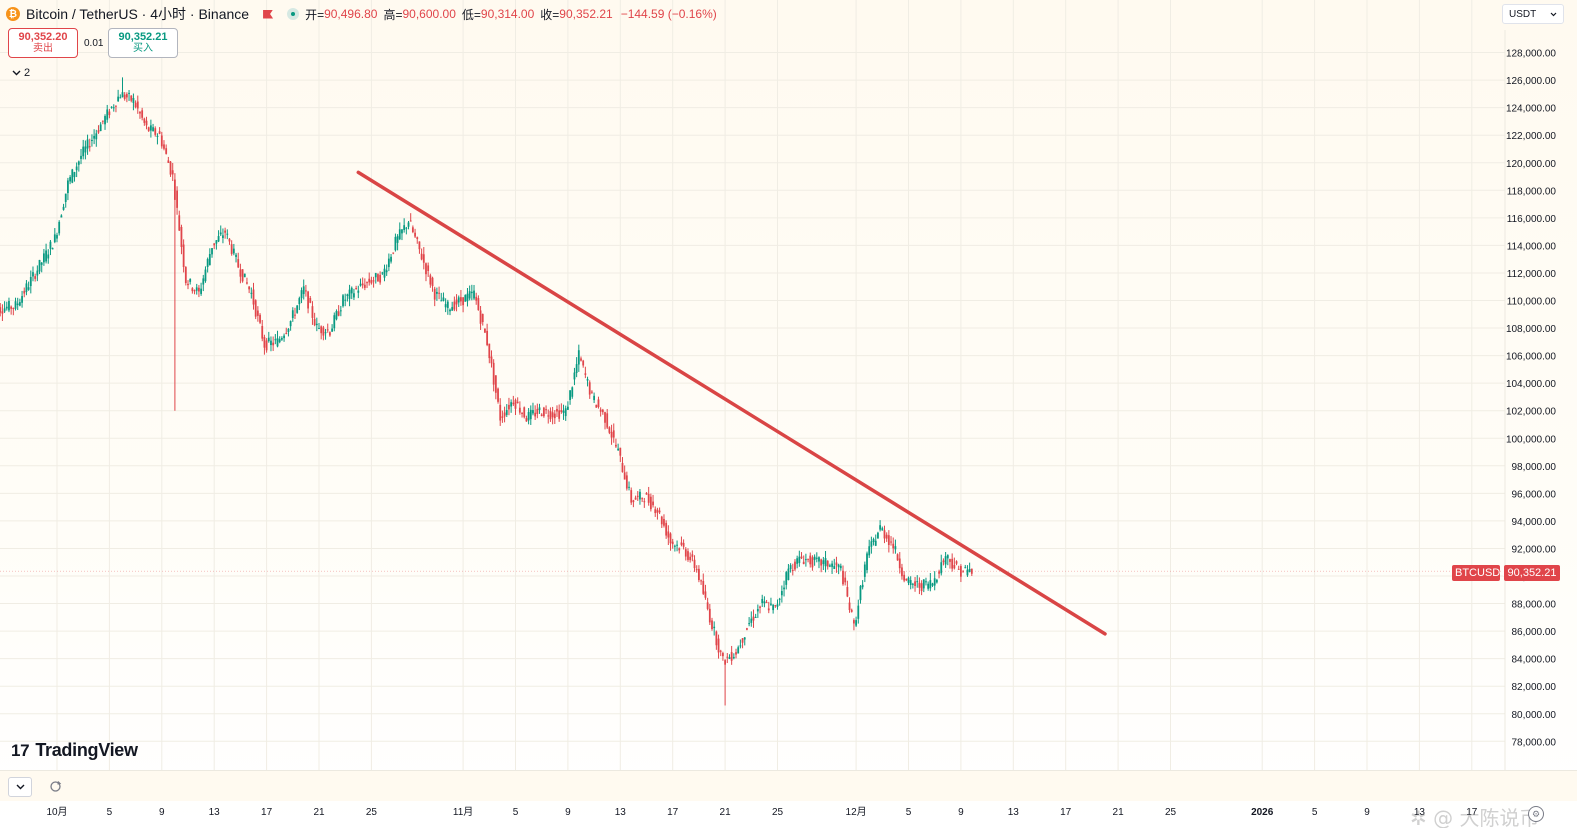 The image size is (1577, 828). I want to click on currency-selector: USDT, so click(1533, 14).